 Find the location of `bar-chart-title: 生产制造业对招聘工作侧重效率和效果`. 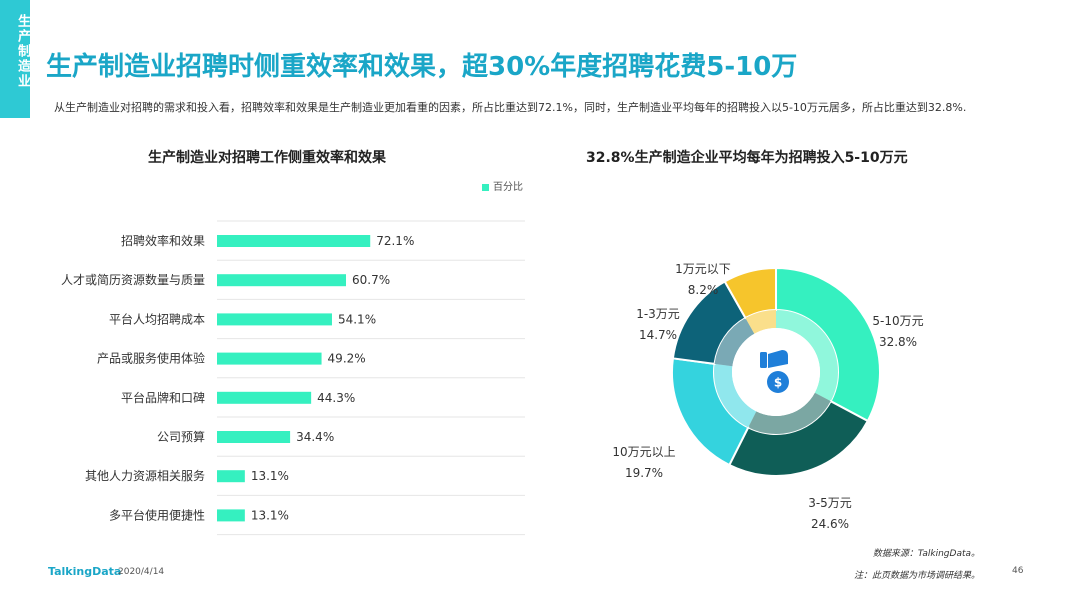

bar-chart-title: 生产制造业对招聘工作侧重效率和效果 is located at coordinates (267, 158).